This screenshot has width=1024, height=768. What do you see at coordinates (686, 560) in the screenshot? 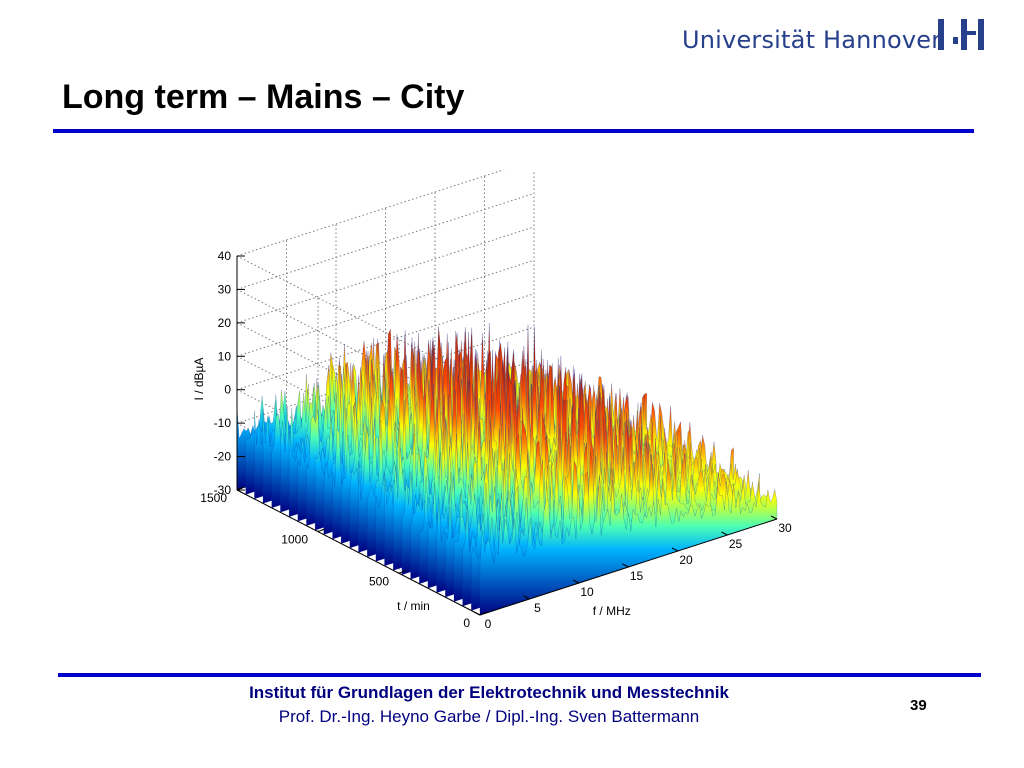
I see `f-tick-label: 20` at bounding box center [686, 560].